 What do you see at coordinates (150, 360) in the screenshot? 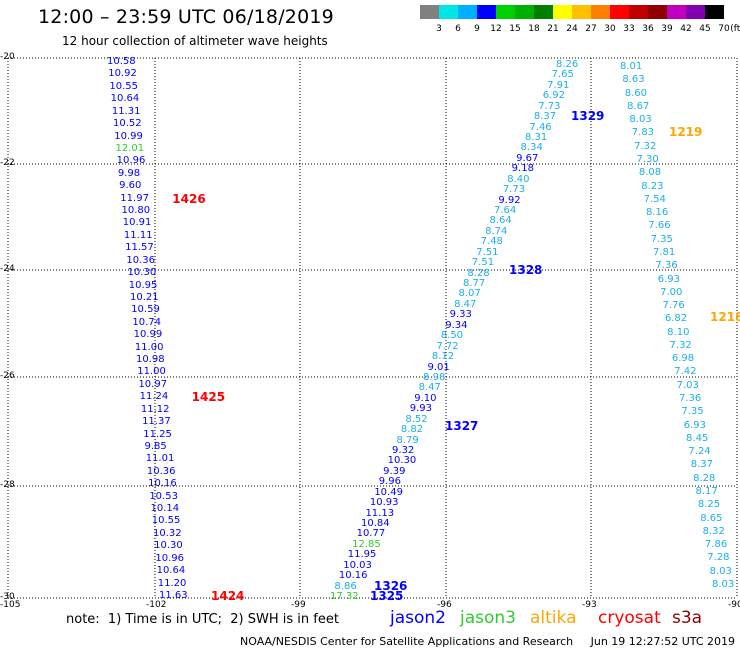
I see `wave-height-value: 10.98` at bounding box center [150, 360].